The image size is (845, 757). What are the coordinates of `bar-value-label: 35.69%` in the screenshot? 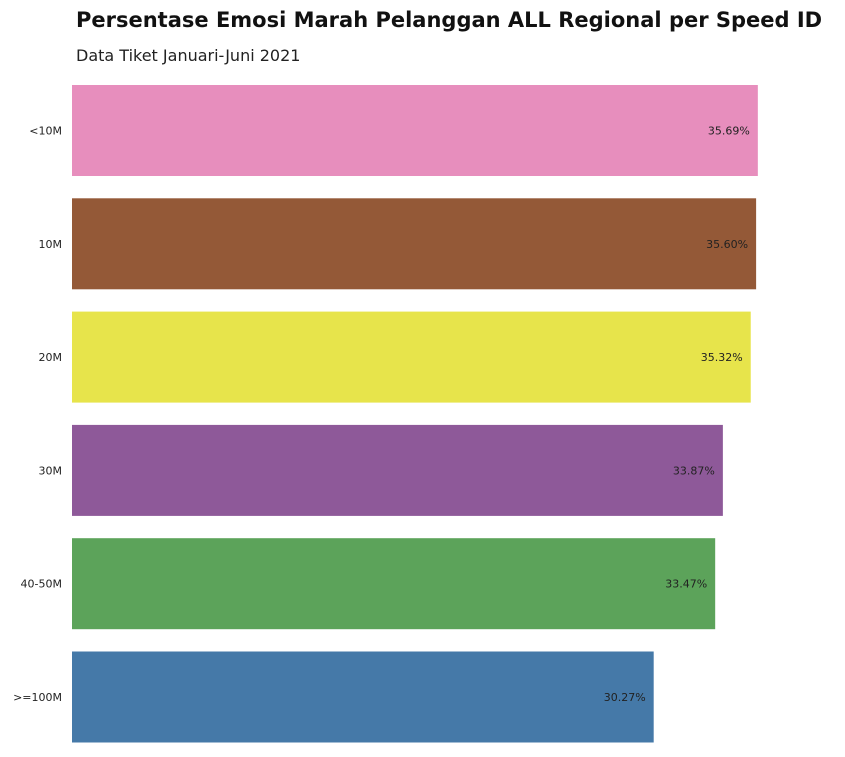 It's located at (729, 131).